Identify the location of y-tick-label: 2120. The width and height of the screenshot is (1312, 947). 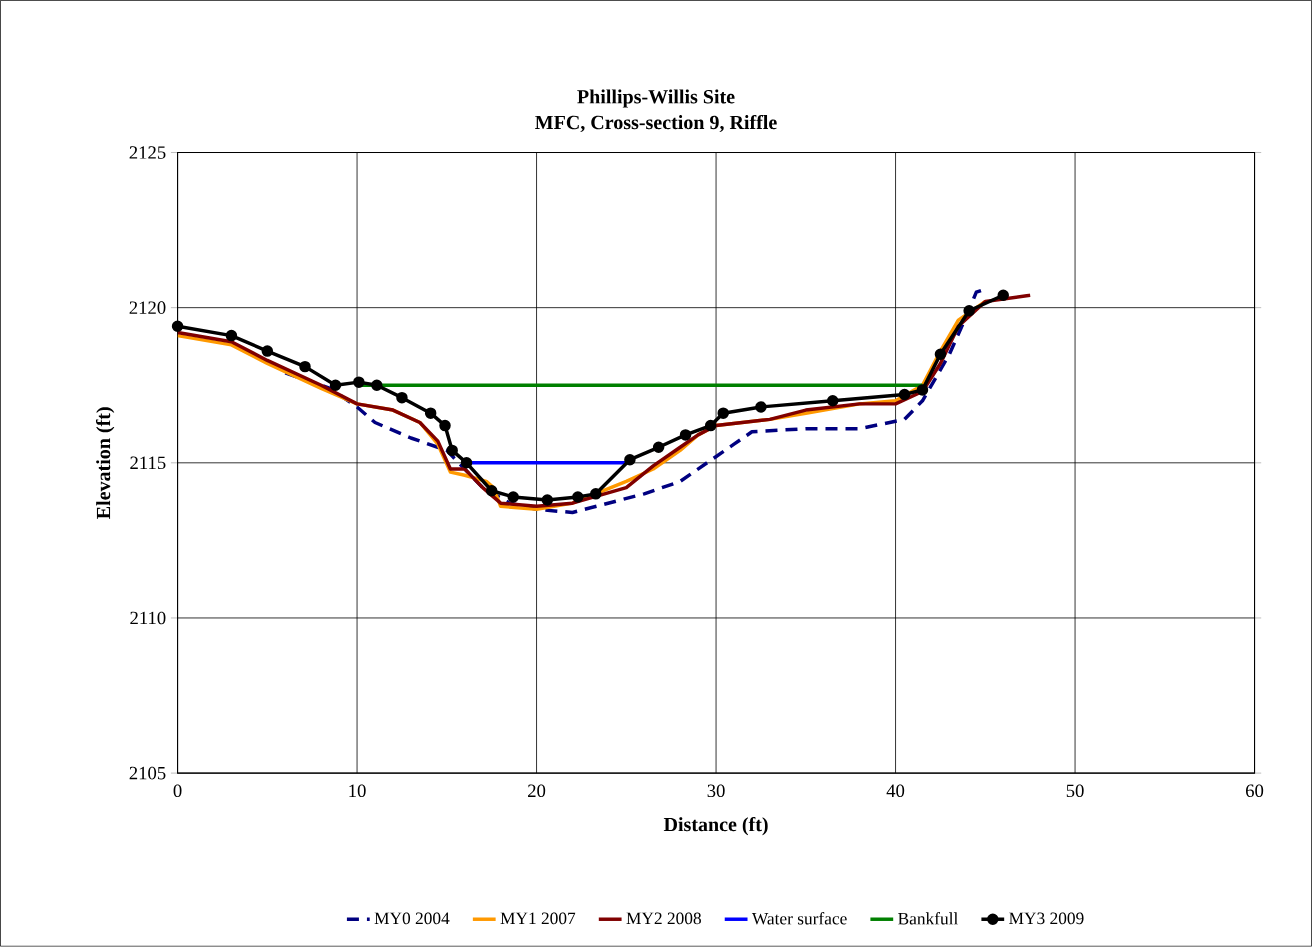
(147, 308).